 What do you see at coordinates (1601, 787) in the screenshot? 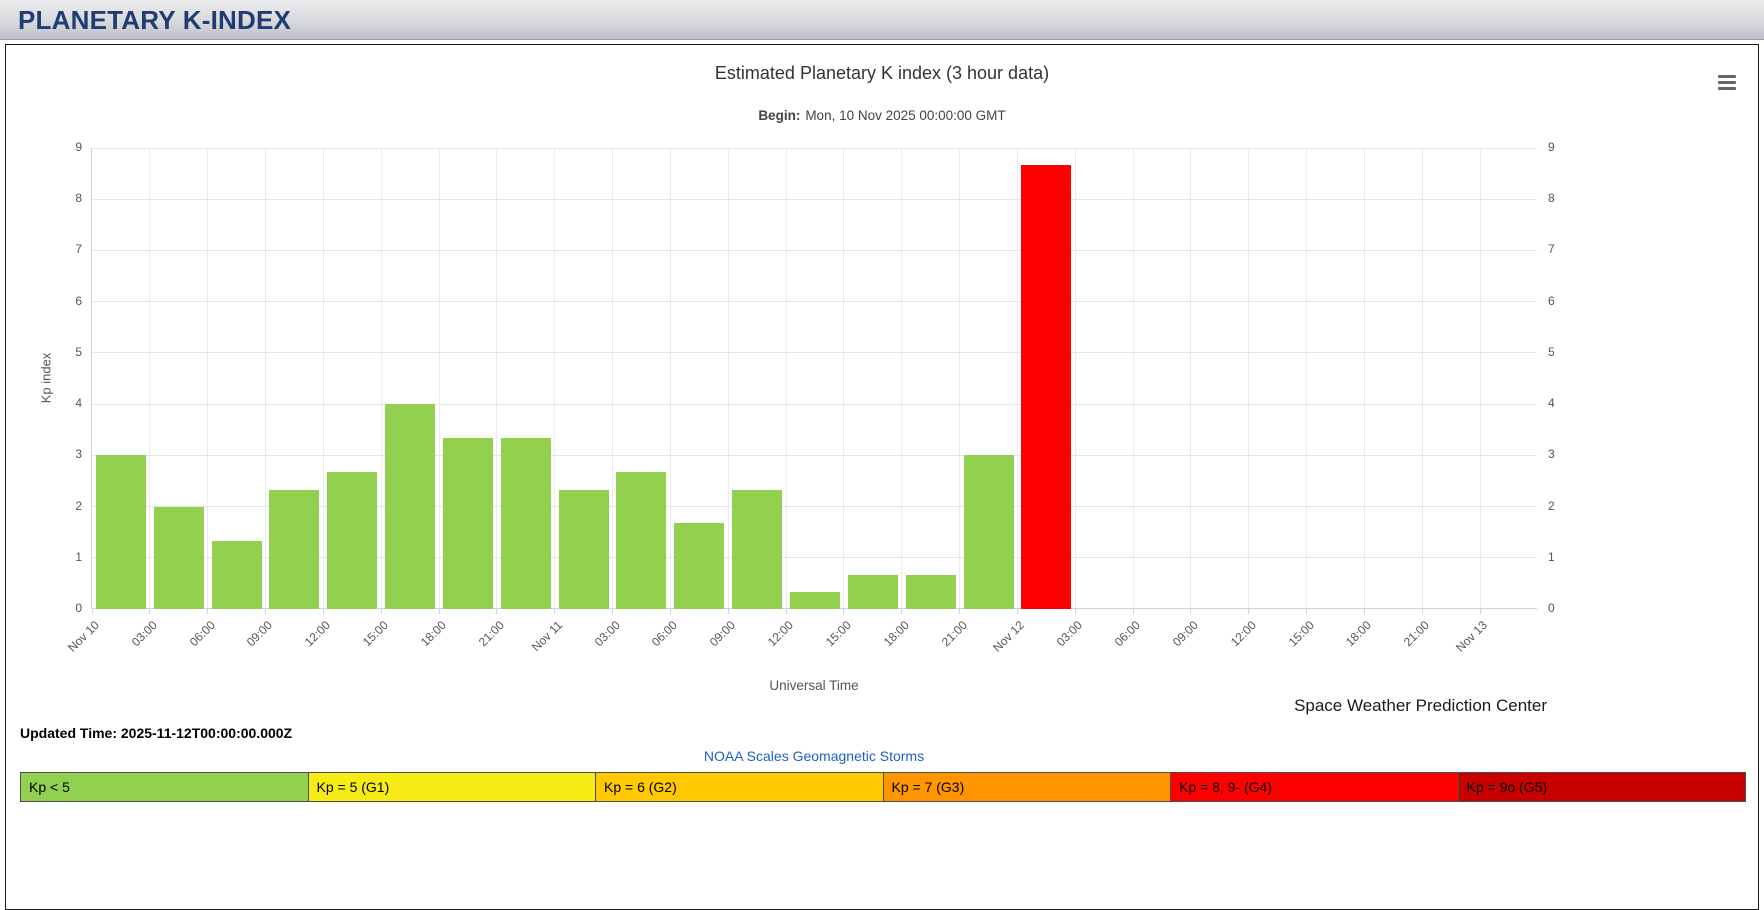
I see `legend-item: Kp = 9o (G5)` at bounding box center [1601, 787].